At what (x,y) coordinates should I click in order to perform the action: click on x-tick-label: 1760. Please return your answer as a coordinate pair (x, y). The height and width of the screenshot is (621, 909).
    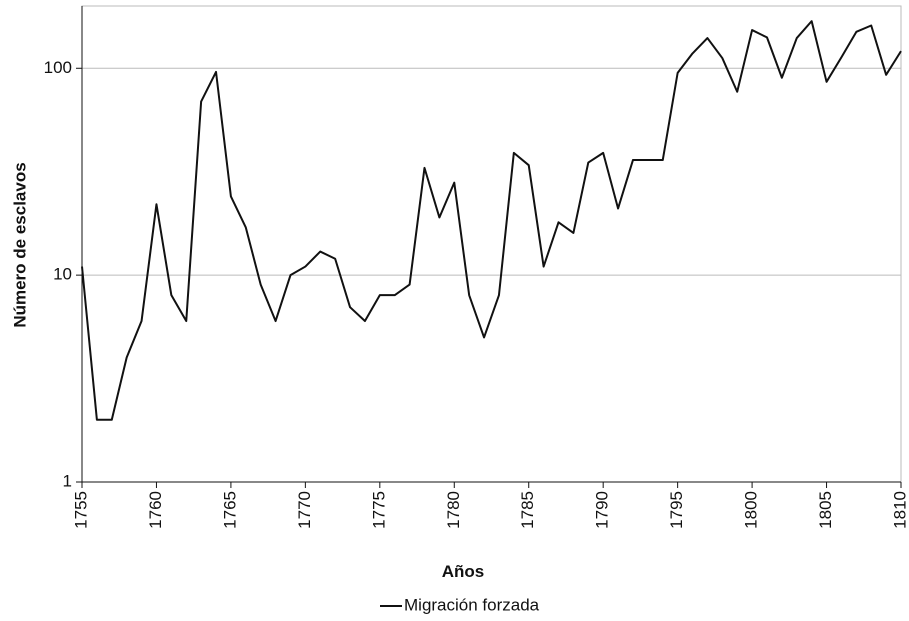
    Looking at the image, I should click on (155, 510).